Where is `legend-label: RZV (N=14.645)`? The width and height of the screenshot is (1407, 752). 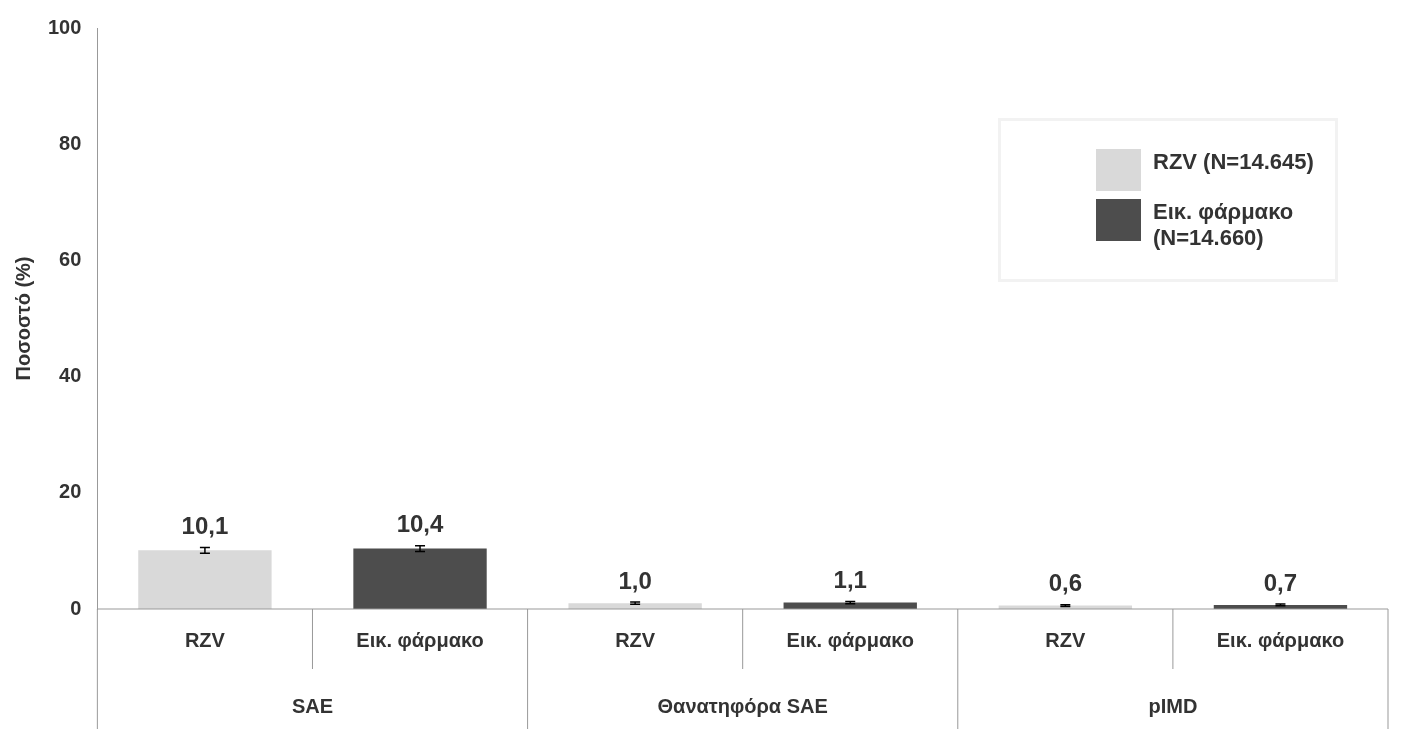
legend-label: RZV (N=14.645) is located at coordinates (1233, 162).